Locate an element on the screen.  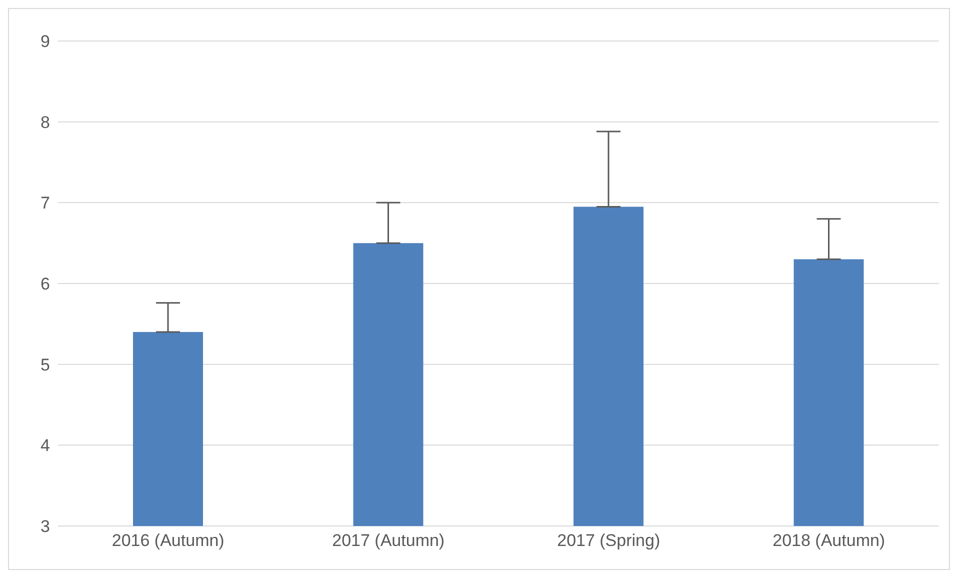
y-tick-label: 3 is located at coordinates (45, 526).